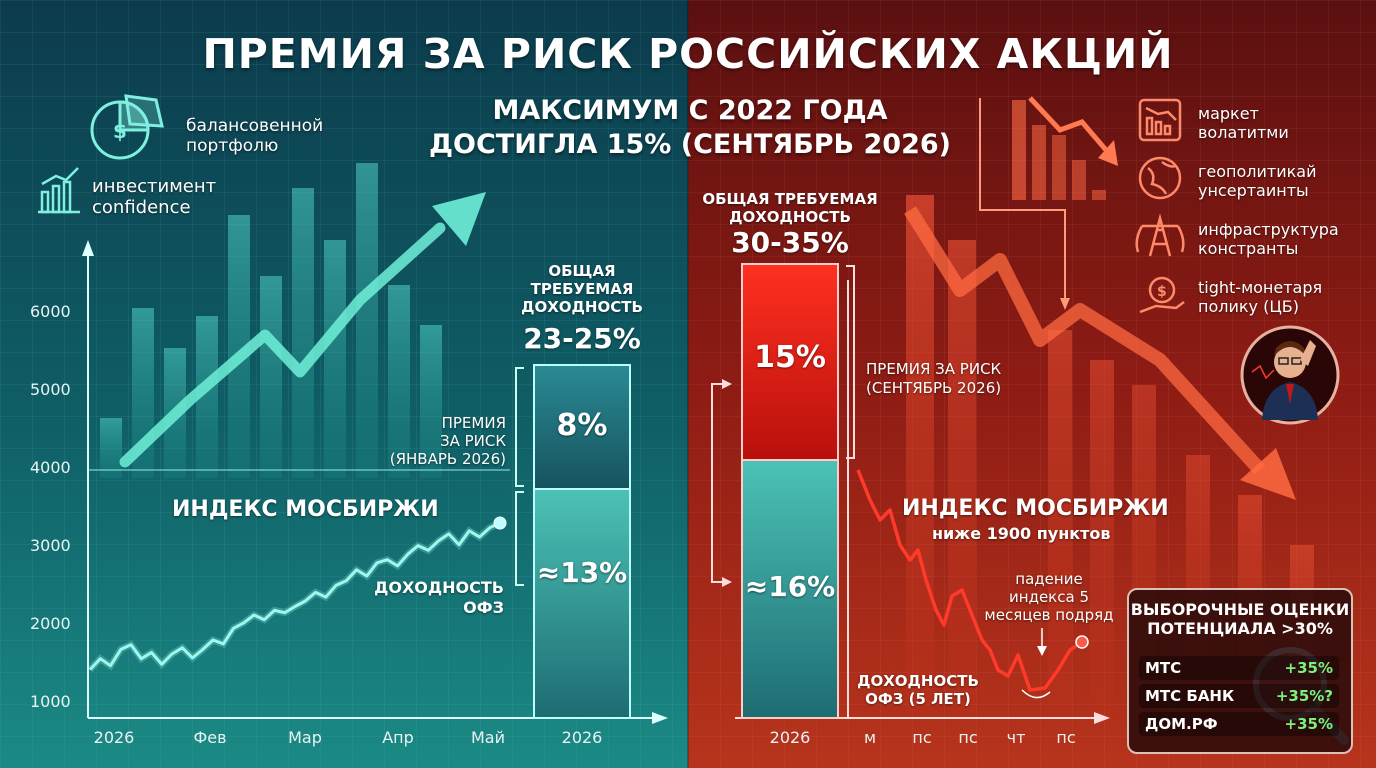 Image resolution: width=1376 pixels, height=768 pixels. I want to click on right-top-decor, so click(1048, 203).